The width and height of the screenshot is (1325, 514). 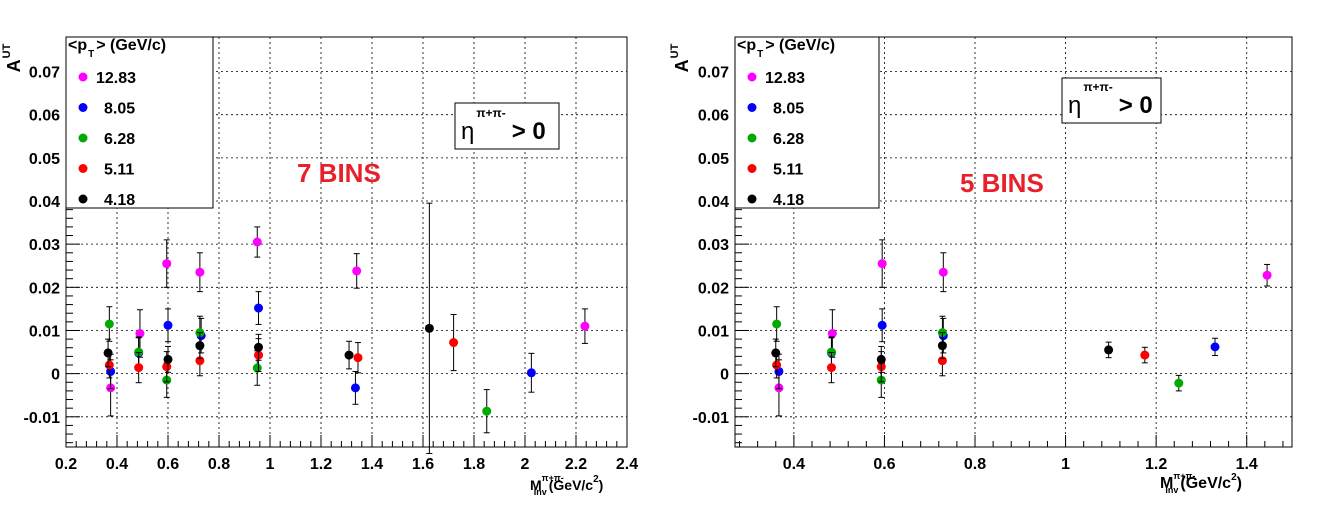 What do you see at coordinates (42, 418) in the screenshot?
I see `y-tick-label: -0.01` at bounding box center [42, 418].